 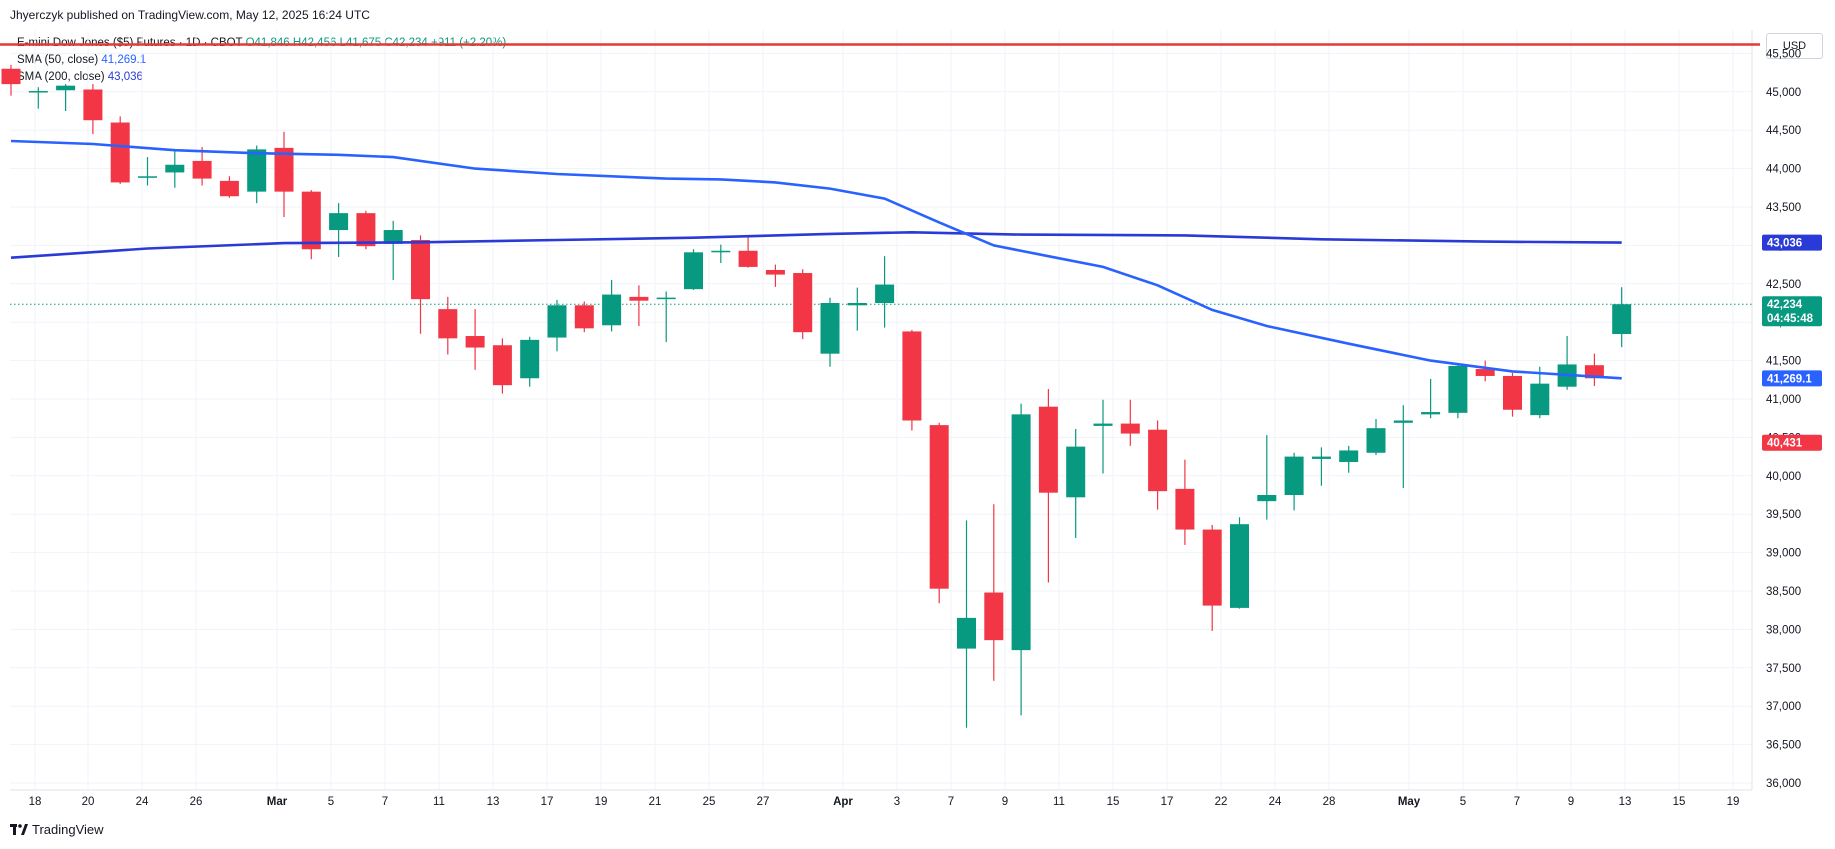 I want to click on price-badges: 43,036 41,269.1 40,431 42,234 04:45:48, so click(x=1792, y=342).